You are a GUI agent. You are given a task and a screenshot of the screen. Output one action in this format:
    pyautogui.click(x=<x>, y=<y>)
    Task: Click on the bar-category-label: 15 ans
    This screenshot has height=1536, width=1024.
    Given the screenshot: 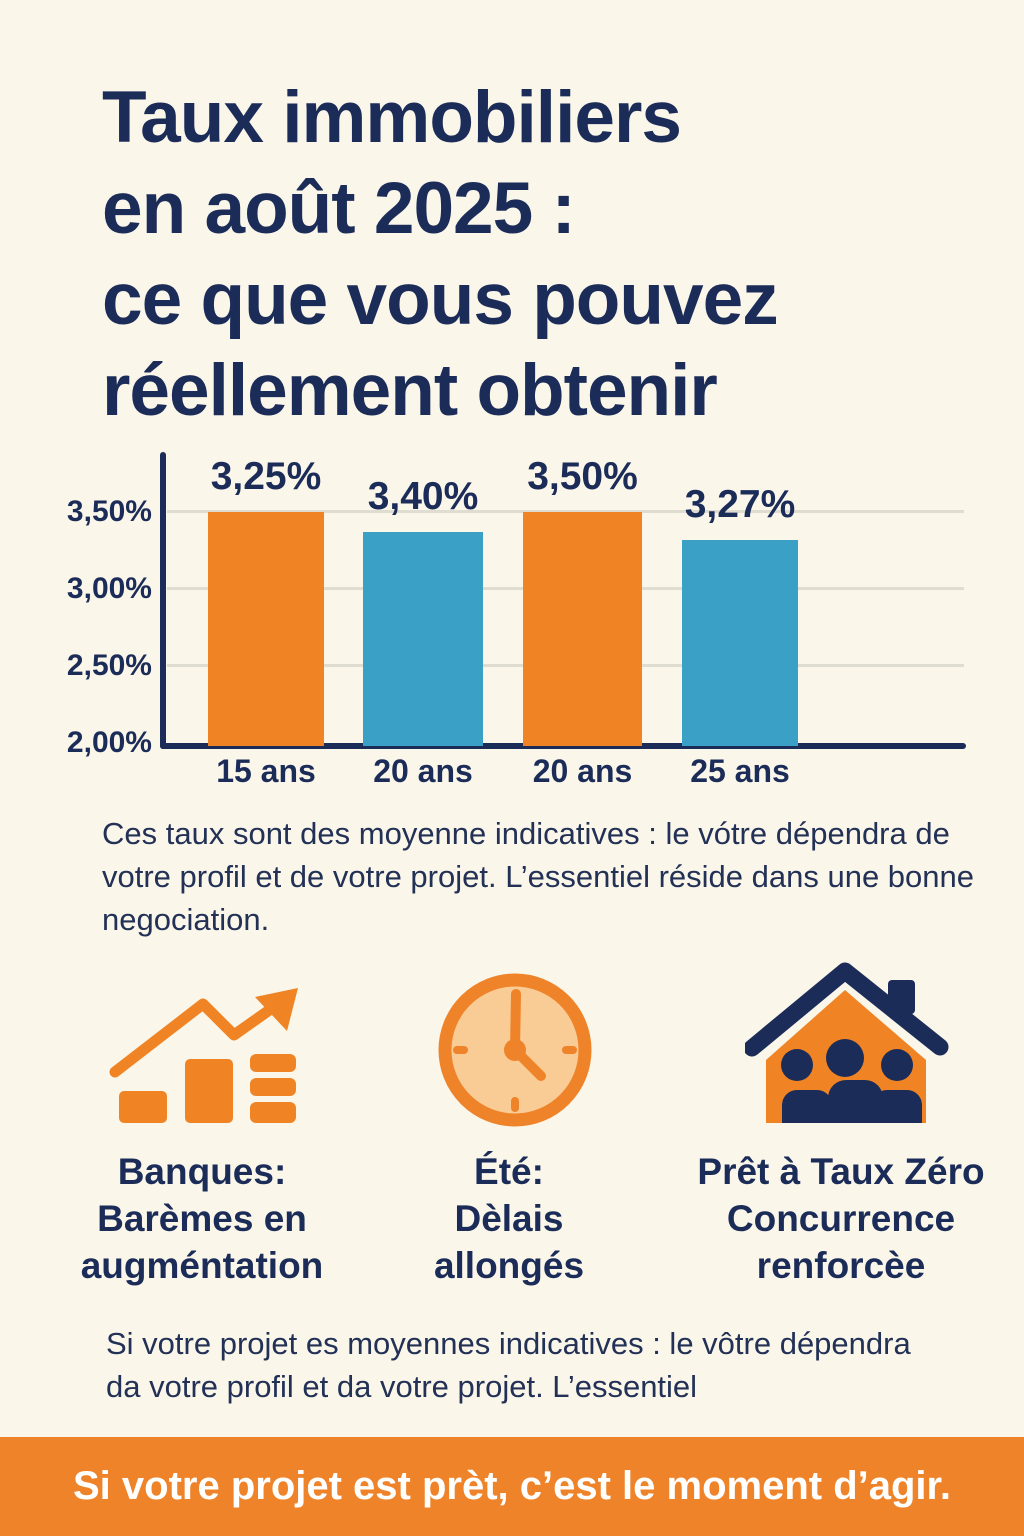 What is the action you would take?
    pyautogui.click(x=266, y=771)
    